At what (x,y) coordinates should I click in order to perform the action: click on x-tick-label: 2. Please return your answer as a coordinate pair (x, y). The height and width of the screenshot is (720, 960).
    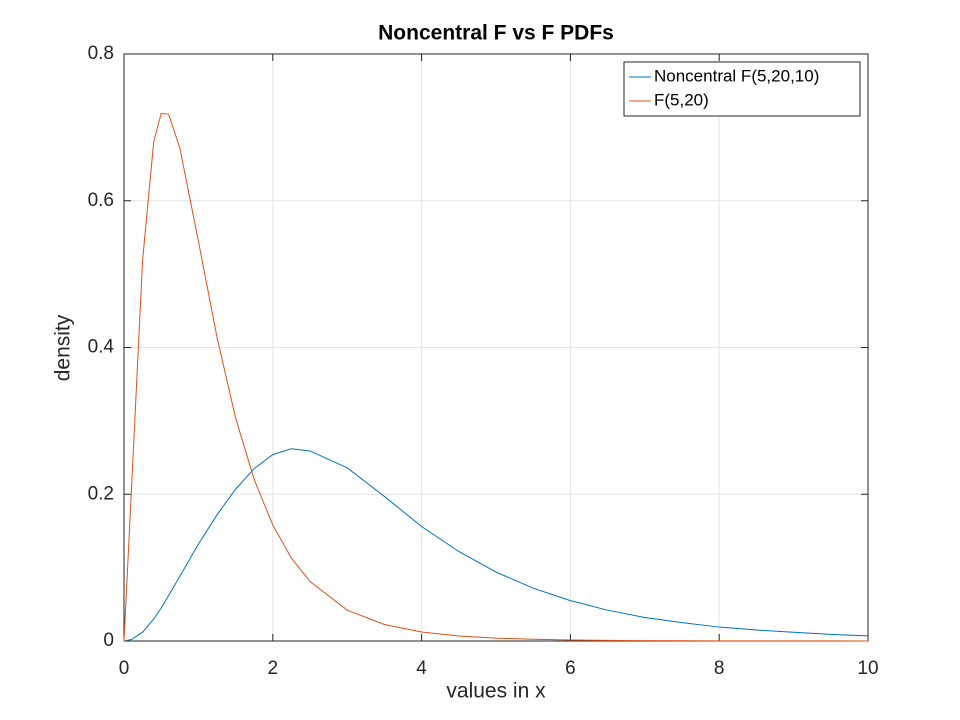
    Looking at the image, I should click on (273, 668).